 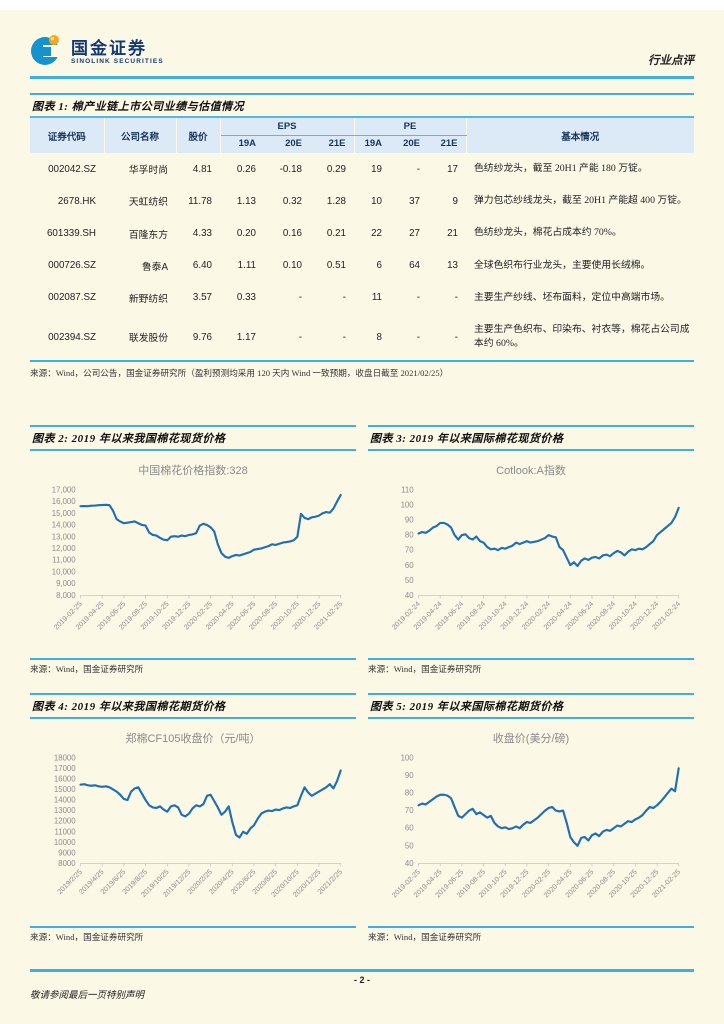 I want to click on info-cell: 主要生产纱线、坯布面料，定位中高端市场。, so click(x=572, y=297).